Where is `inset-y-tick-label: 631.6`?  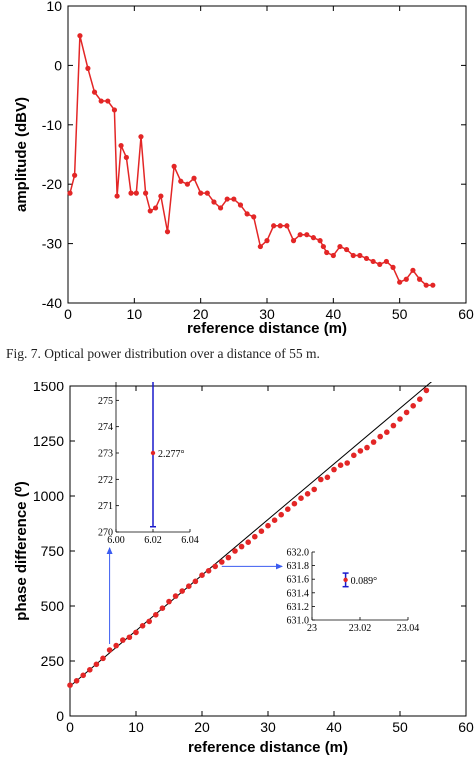
inset-y-tick-label: 631.6 is located at coordinates (298, 580).